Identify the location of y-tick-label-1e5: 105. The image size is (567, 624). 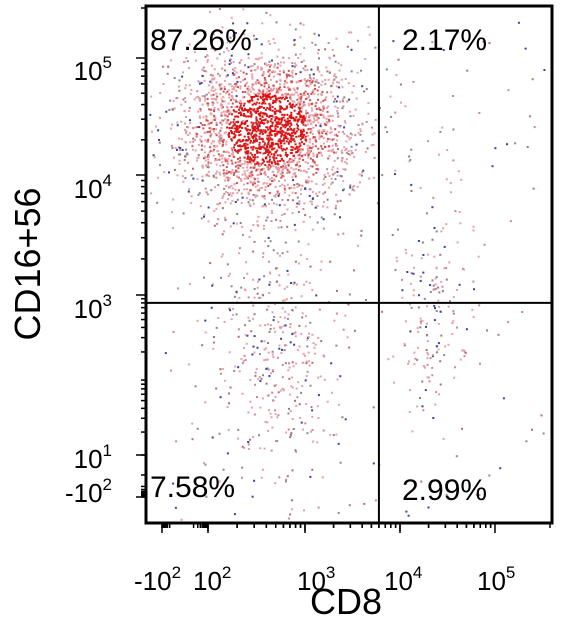
(93, 69).